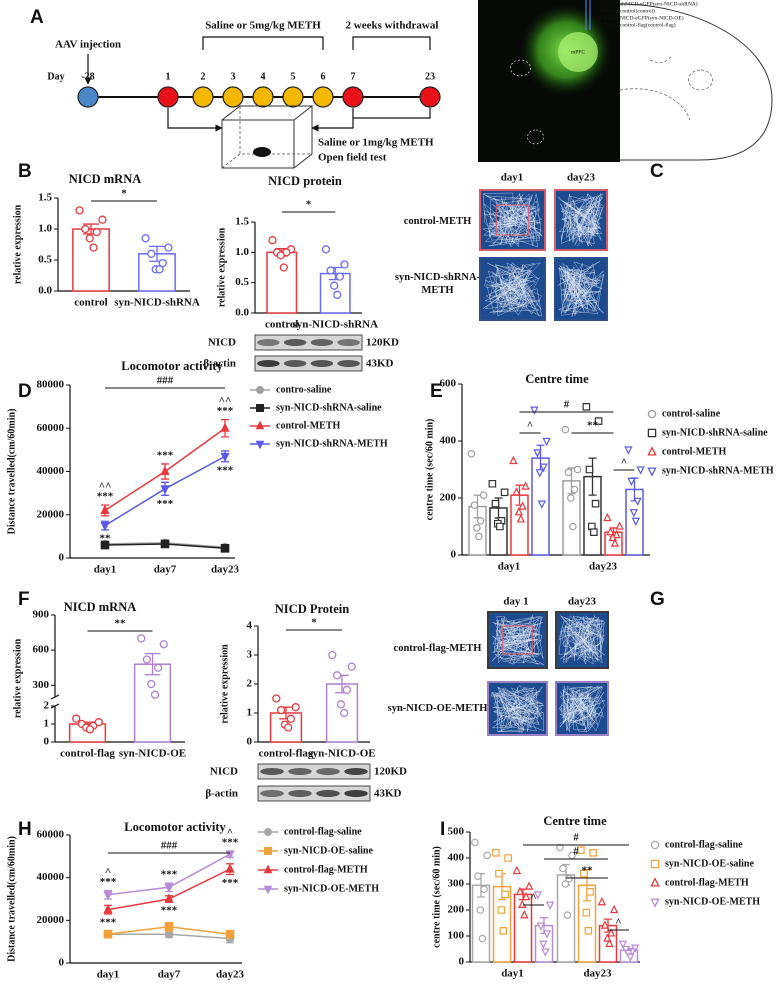  Describe the element at coordinates (230, 833) in the screenshot. I see `point-annotation: ^` at that location.